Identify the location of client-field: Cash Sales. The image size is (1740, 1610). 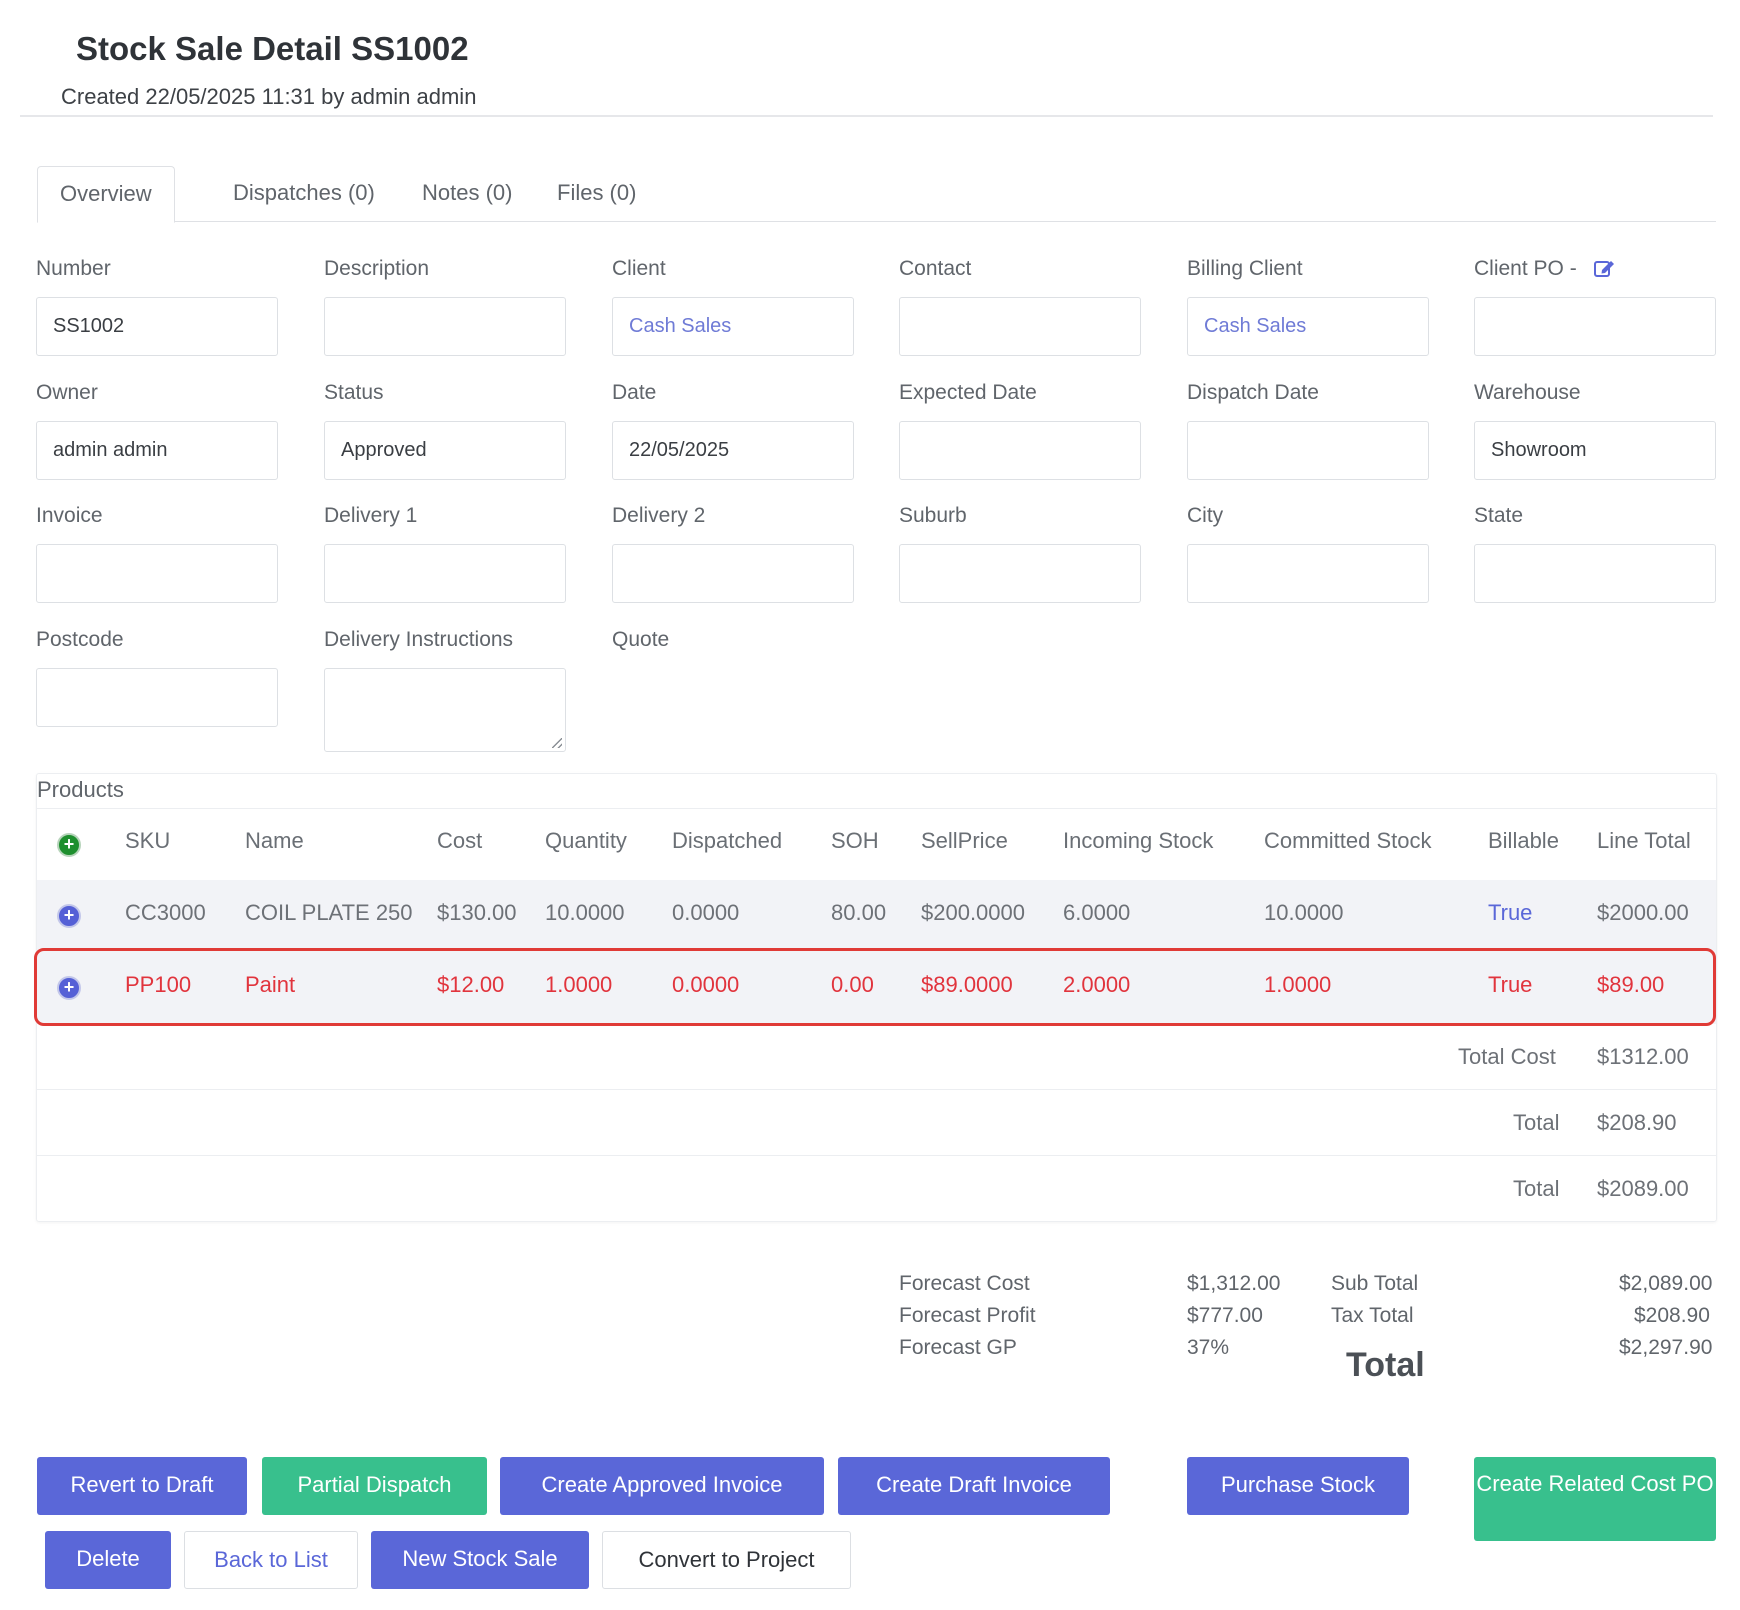
(733, 326).